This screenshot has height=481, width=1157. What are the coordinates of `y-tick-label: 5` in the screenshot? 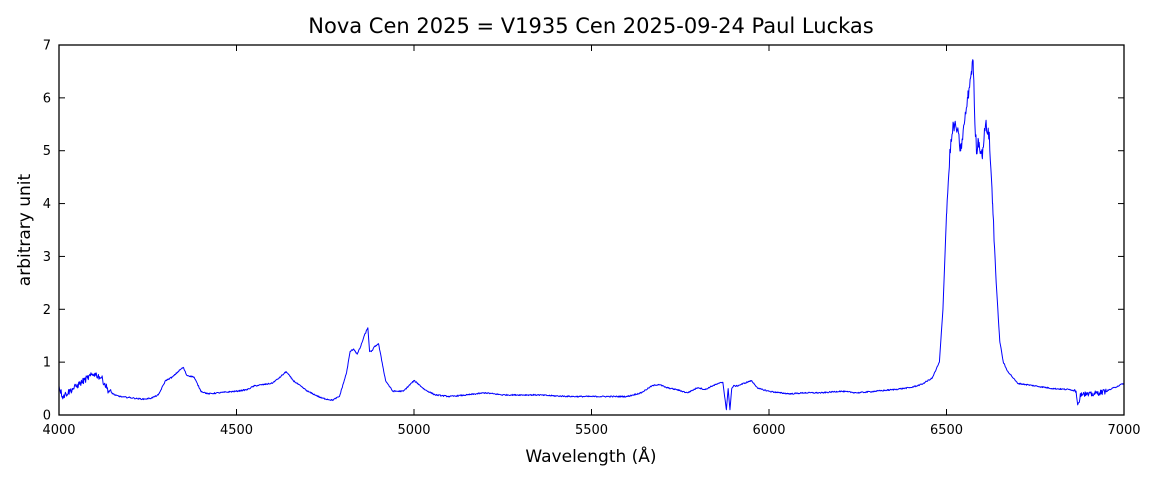 It's located at (47, 151).